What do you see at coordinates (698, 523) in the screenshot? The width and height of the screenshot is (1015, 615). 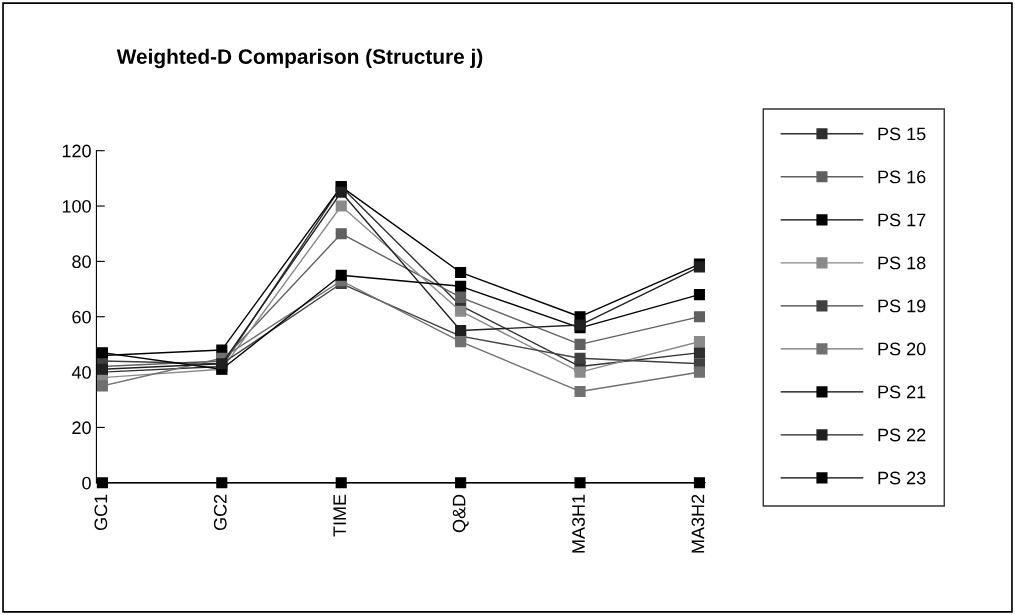 I see `x-tick-label: MA3H2` at bounding box center [698, 523].